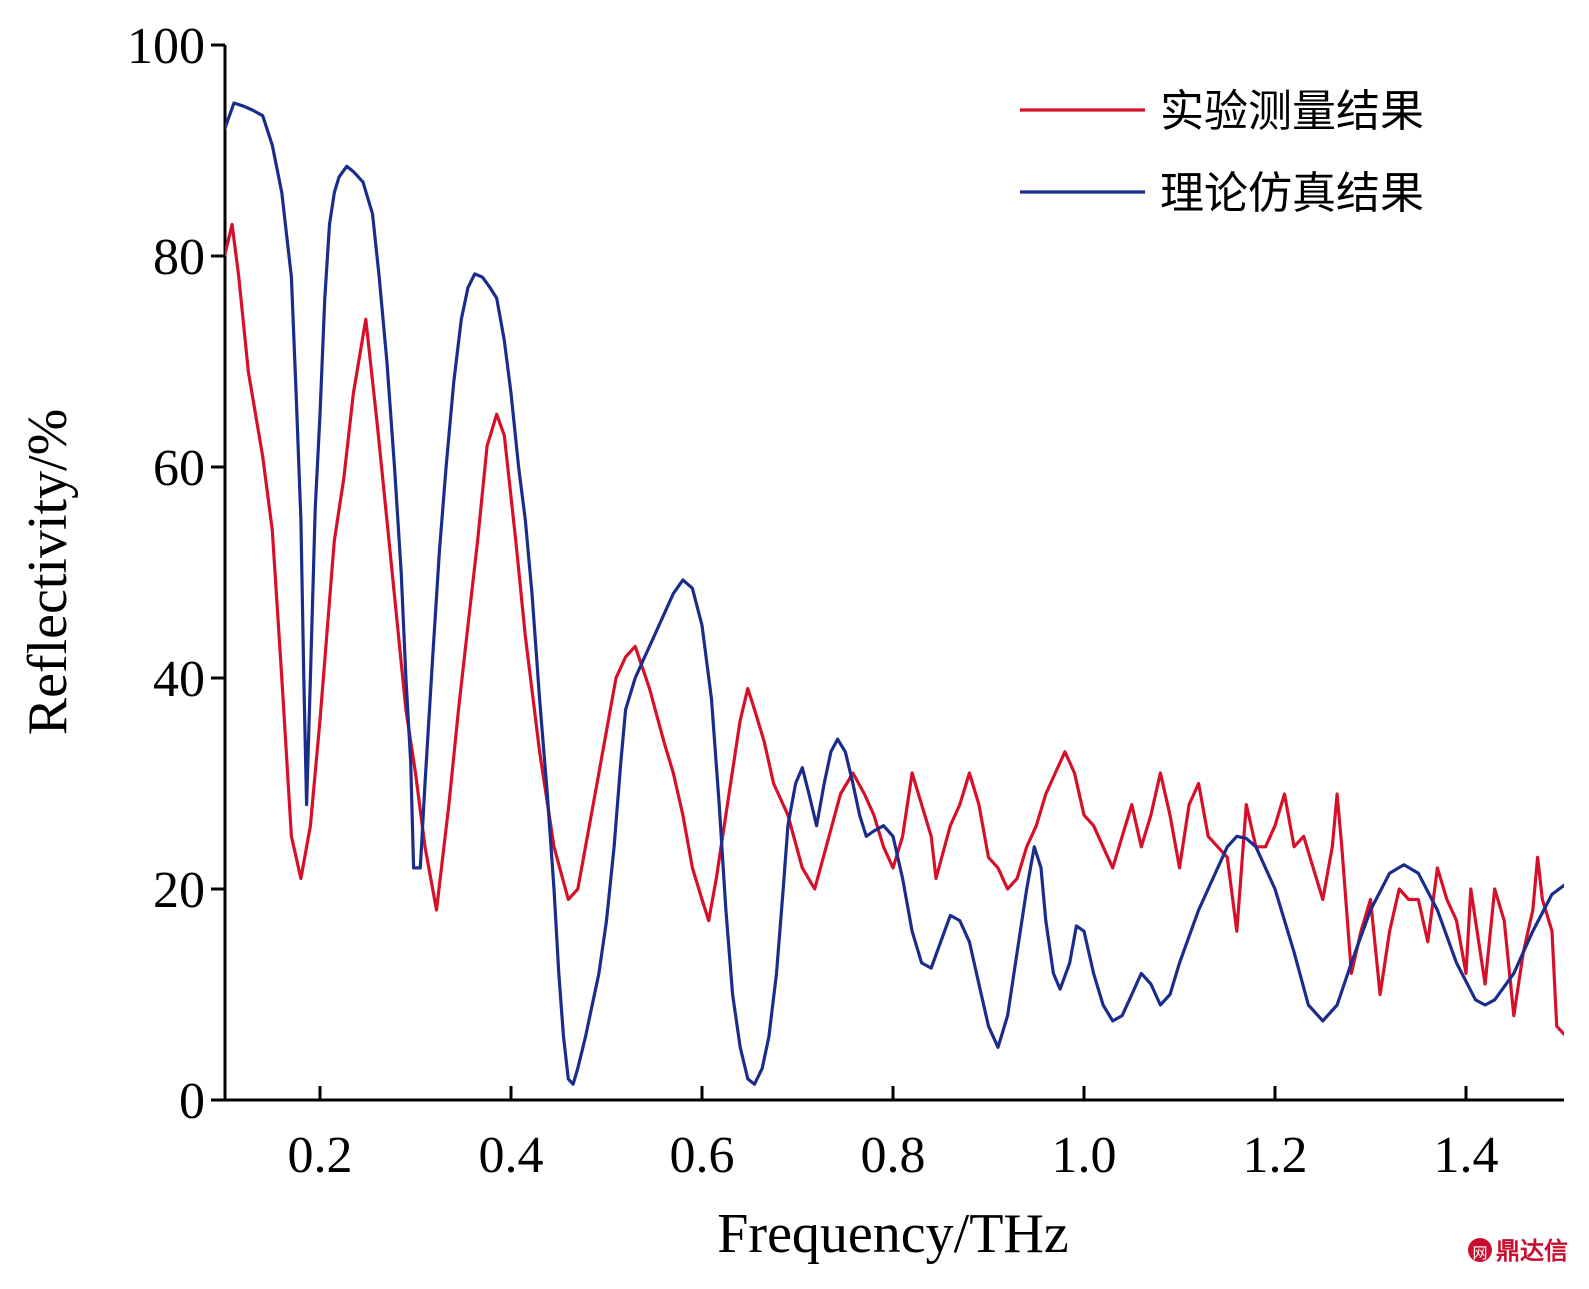 This screenshot has width=1589, height=1289. I want to click on x-tick-label: 1.0, so click(1084, 1155).